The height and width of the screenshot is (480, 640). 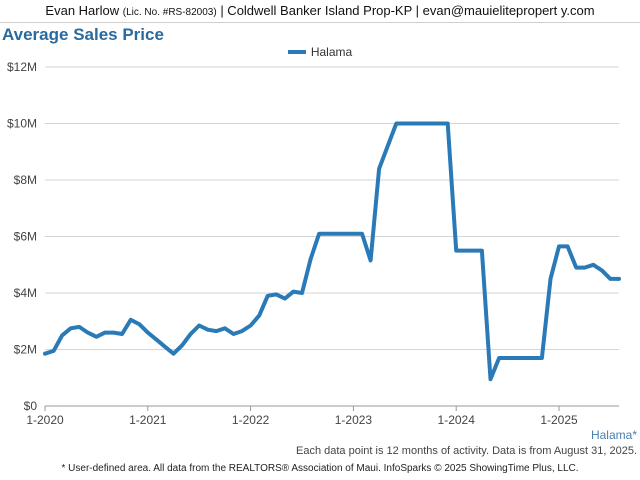 I want to click on series-label: Halama*, so click(x=613, y=435).